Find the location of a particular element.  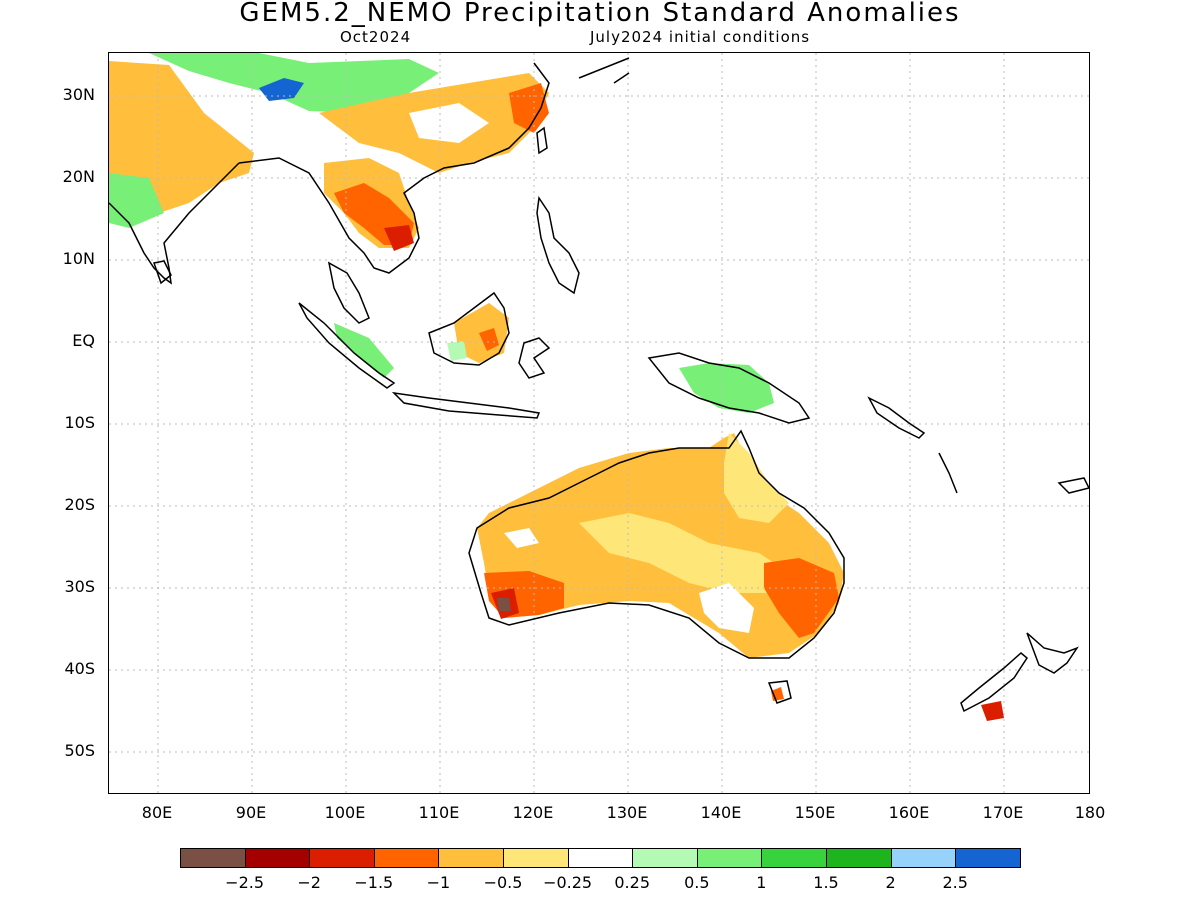

latitude-label: 10N is located at coordinates (78, 258).